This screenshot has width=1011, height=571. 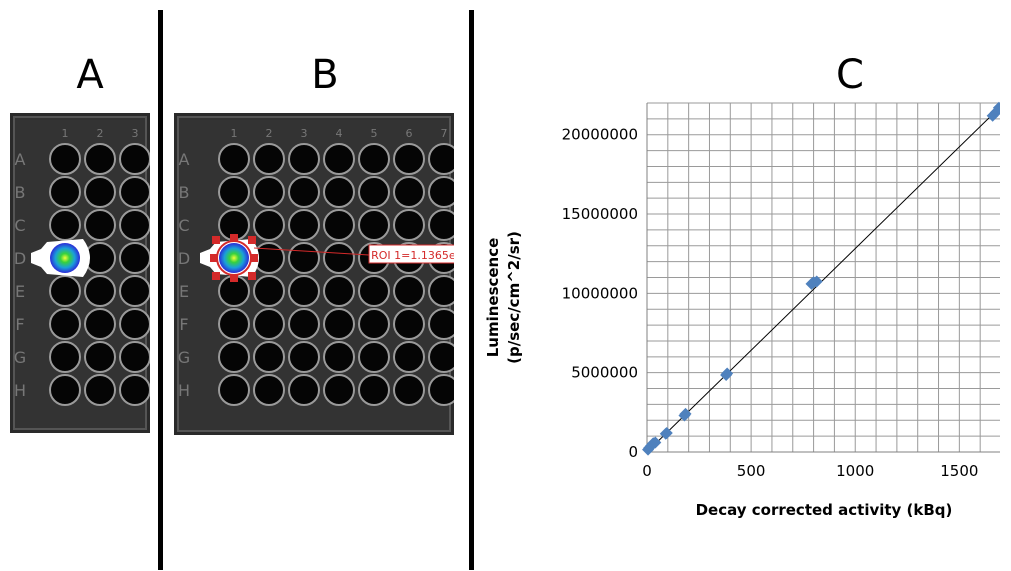 What do you see at coordinates (850, 75) in the screenshot?
I see `panel-c-label: C` at bounding box center [850, 75].